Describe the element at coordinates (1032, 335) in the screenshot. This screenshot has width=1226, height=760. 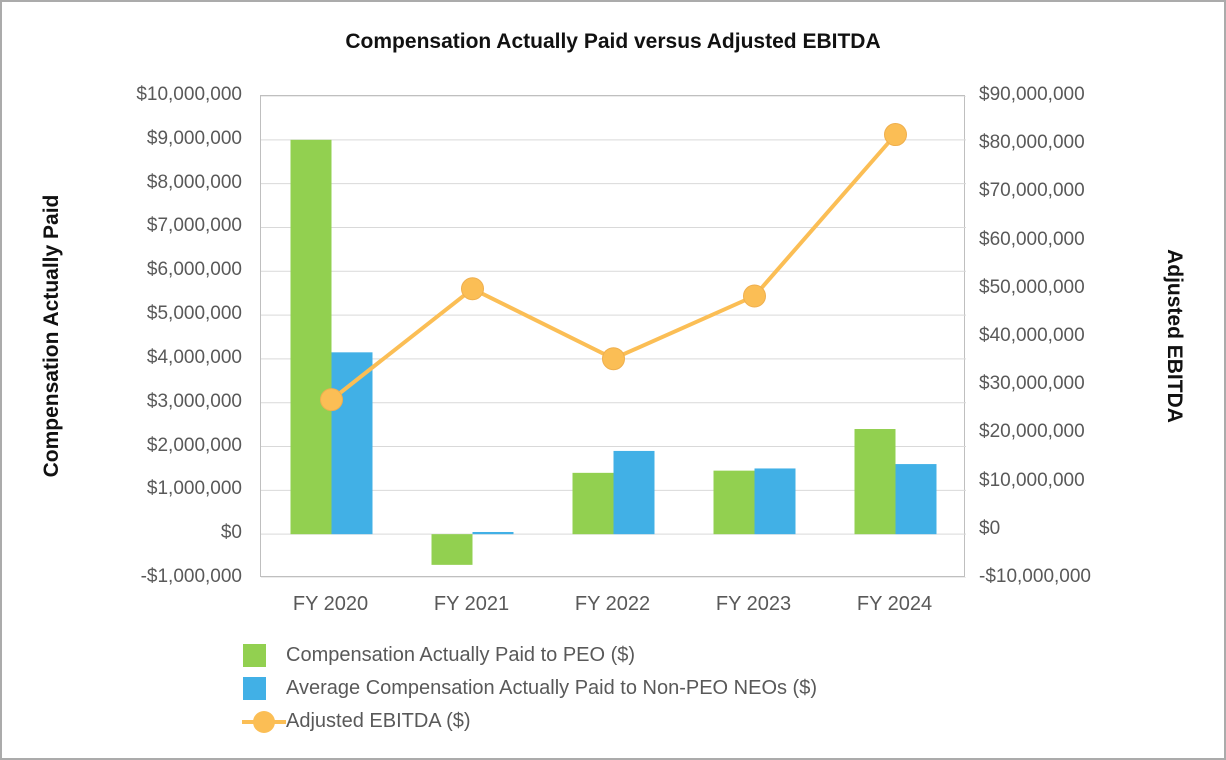
I see `right-axis-tick-label: $40,000,000` at that location.